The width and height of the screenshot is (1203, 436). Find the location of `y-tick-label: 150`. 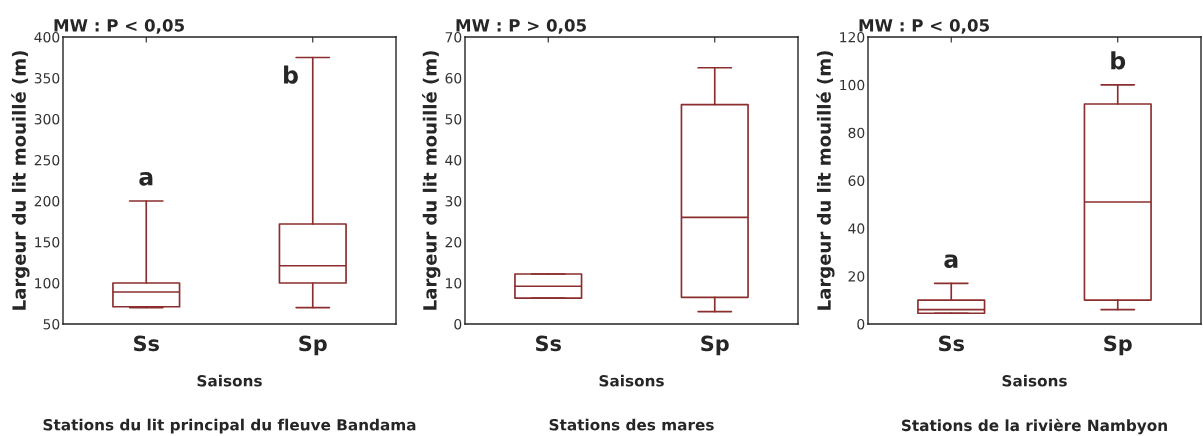

y-tick-label: 150 is located at coordinates (47, 242).